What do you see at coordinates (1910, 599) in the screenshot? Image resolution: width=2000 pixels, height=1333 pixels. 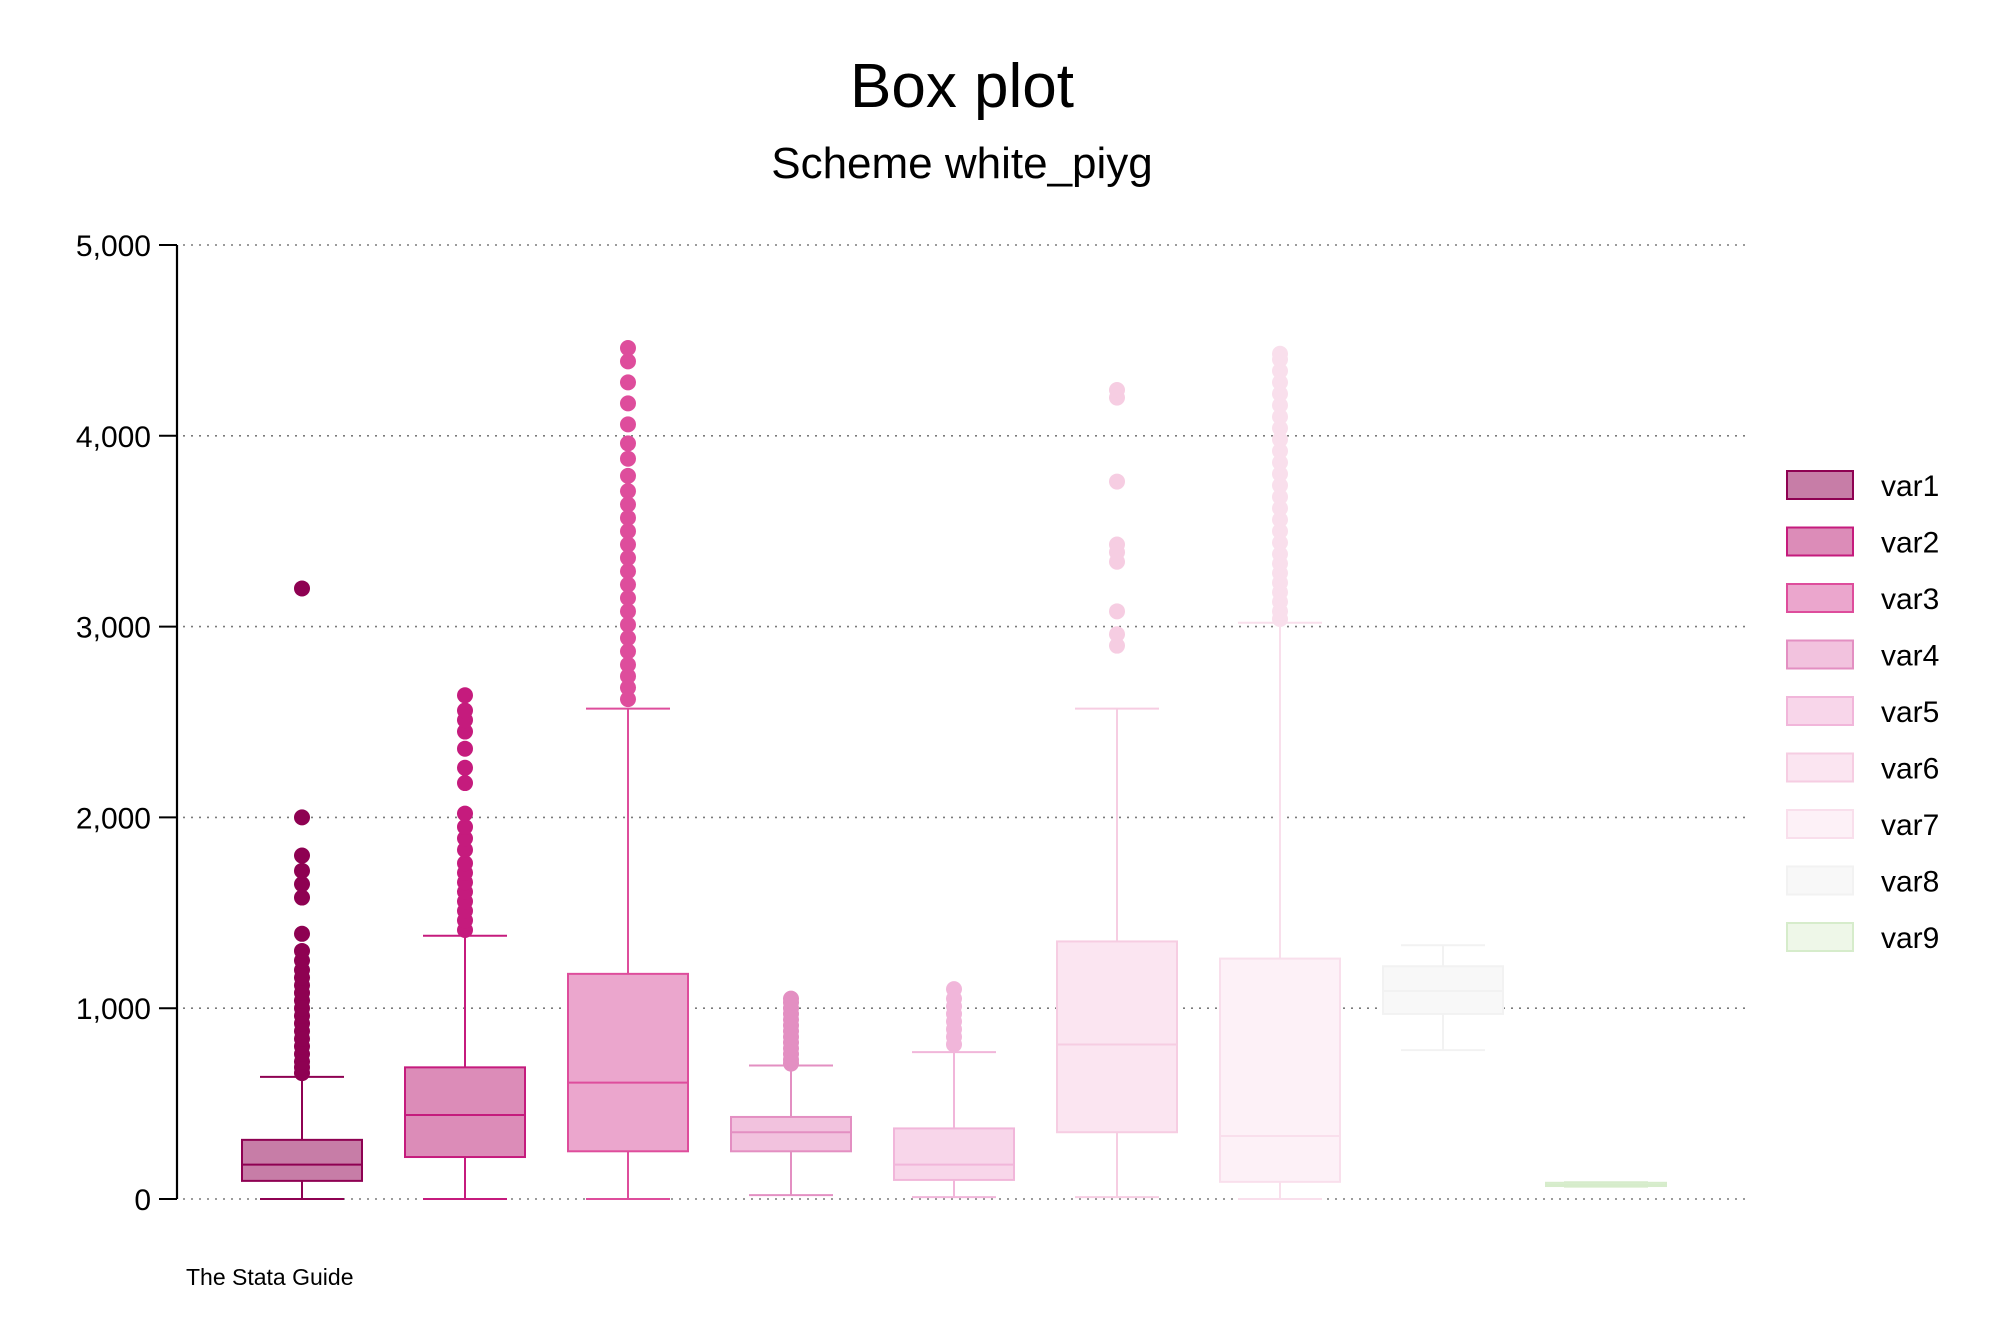 I see `legend-label: var3` at bounding box center [1910, 599].